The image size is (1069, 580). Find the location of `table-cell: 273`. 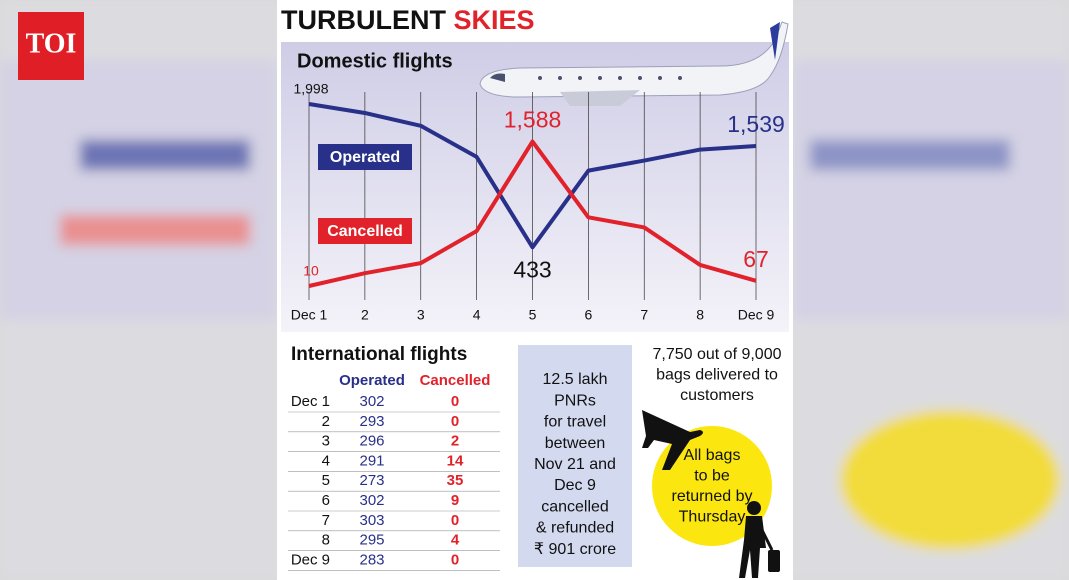

table-cell: 273 is located at coordinates (371, 480).